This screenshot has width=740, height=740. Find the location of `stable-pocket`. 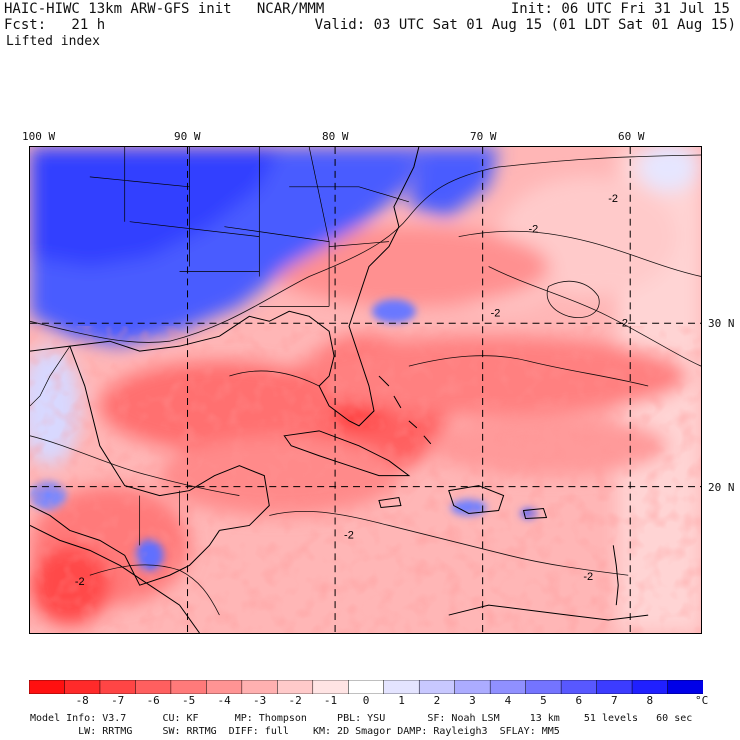

stable-pocket is located at coordinates (393, 311).